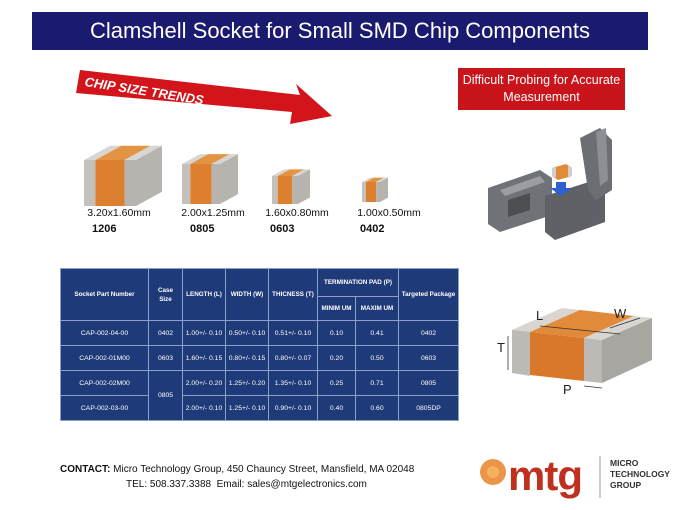  I want to click on table-cell: 0.10, so click(336, 333).